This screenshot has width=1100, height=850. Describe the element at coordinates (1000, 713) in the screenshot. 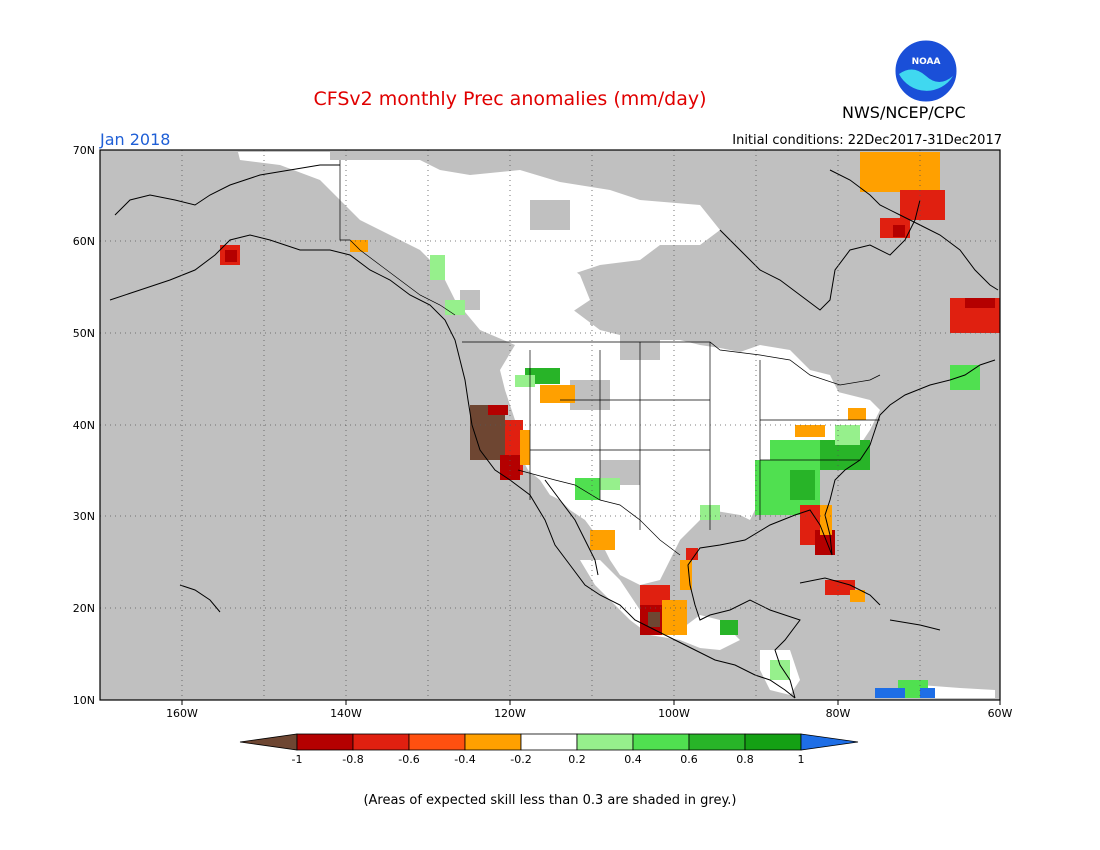

I see `lon-label-60w: 60W` at that location.